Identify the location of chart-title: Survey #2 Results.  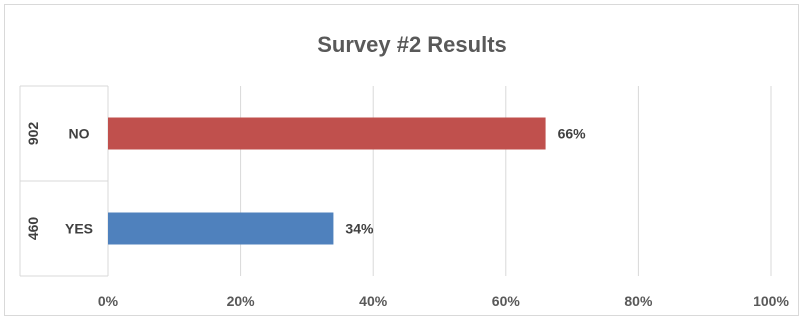
(412, 44).